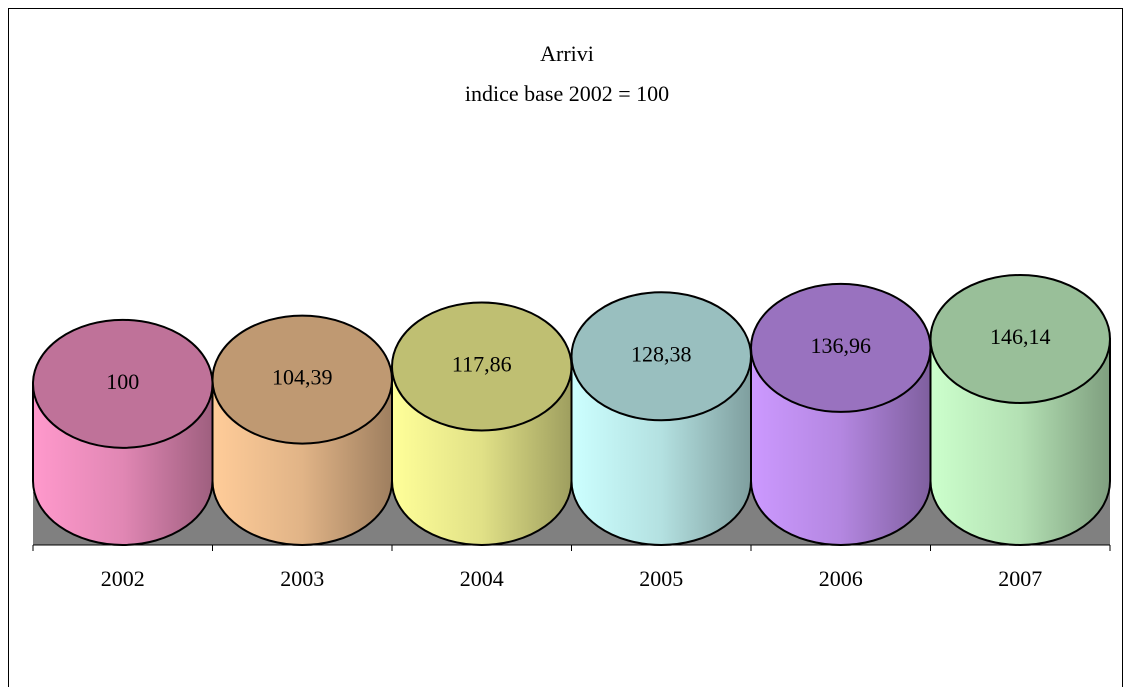 The image size is (1125, 687). Describe the element at coordinates (841, 578) in the screenshot. I see `x-tick-label: 2006` at that location.